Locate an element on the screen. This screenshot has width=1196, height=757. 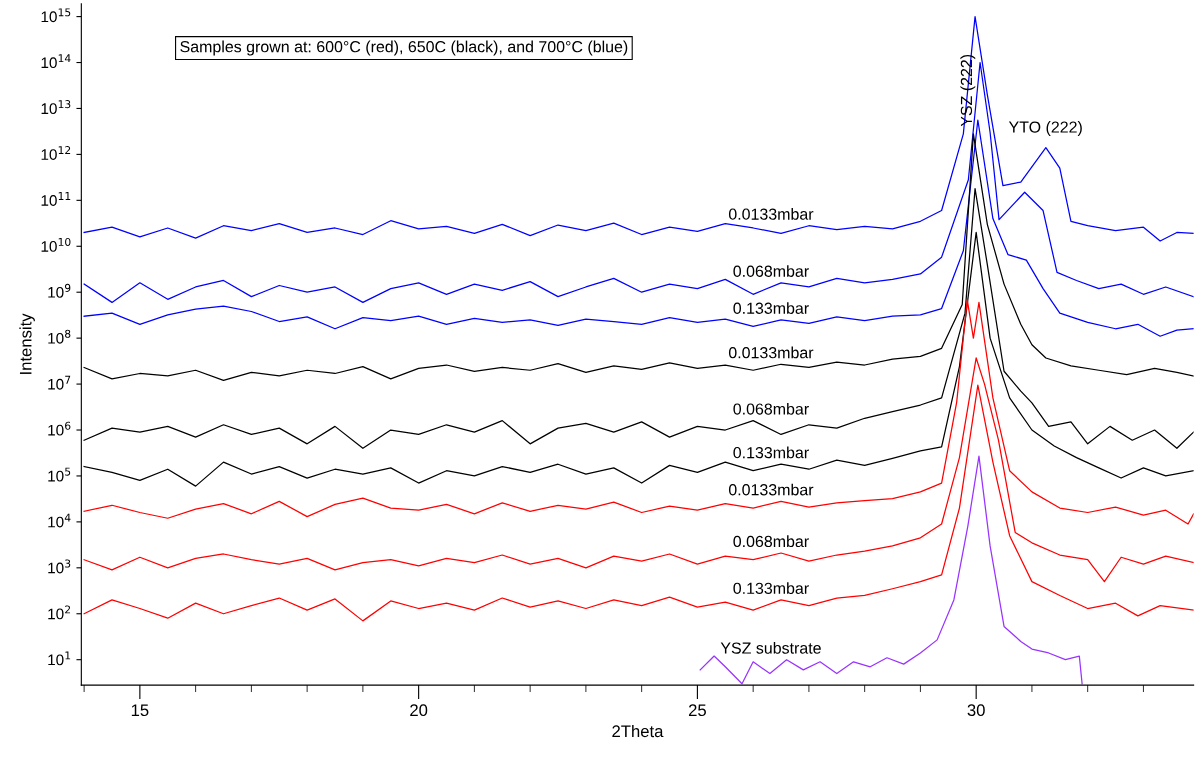
x-tick-label: 25 is located at coordinates (697, 710).